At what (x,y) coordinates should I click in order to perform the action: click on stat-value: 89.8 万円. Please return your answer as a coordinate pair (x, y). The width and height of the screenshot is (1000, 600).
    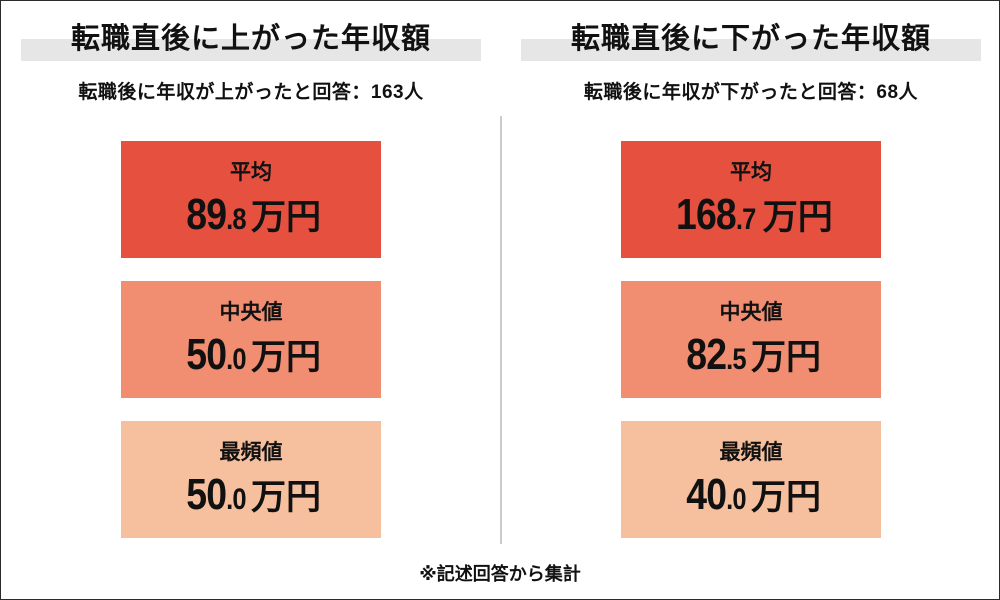
    Looking at the image, I should click on (251, 215).